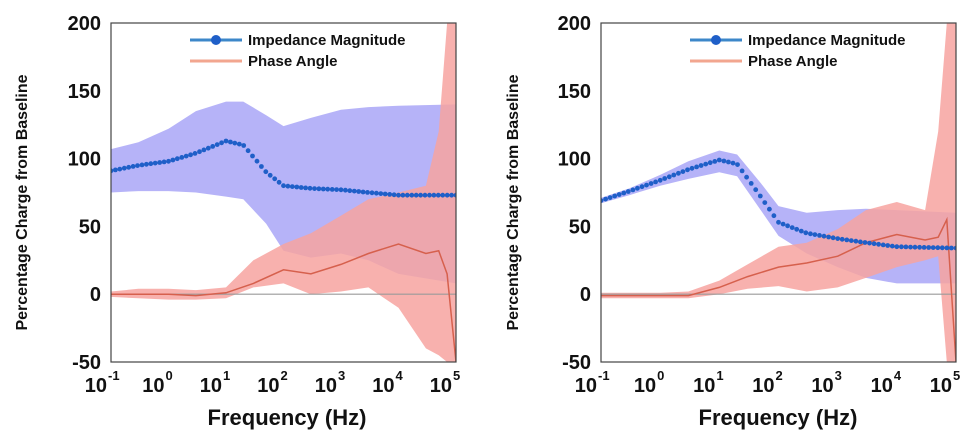  What do you see at coordinates (580, 227) in the screenshot?
I see `y-tick-label: 50` at bounding box center [580, 227].